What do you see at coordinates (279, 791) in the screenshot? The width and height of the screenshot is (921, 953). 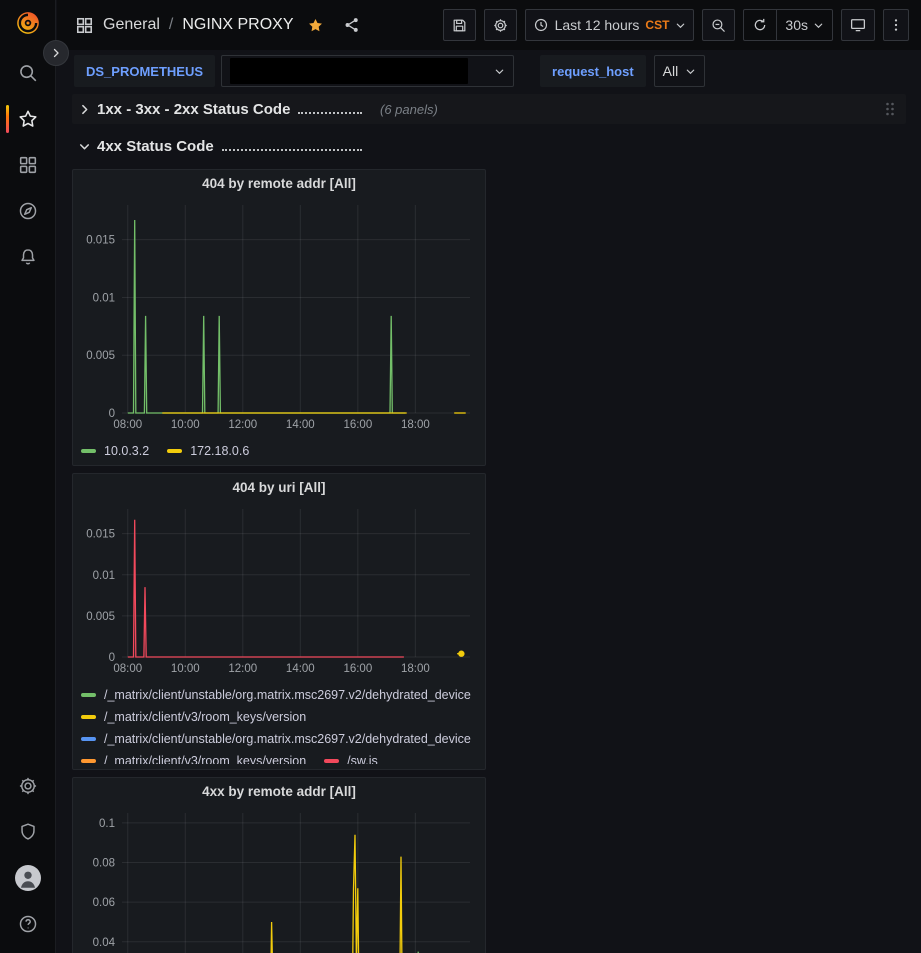 I see `panel-title: 4xx by remote addr [All]` at bounding box center [279, 791].